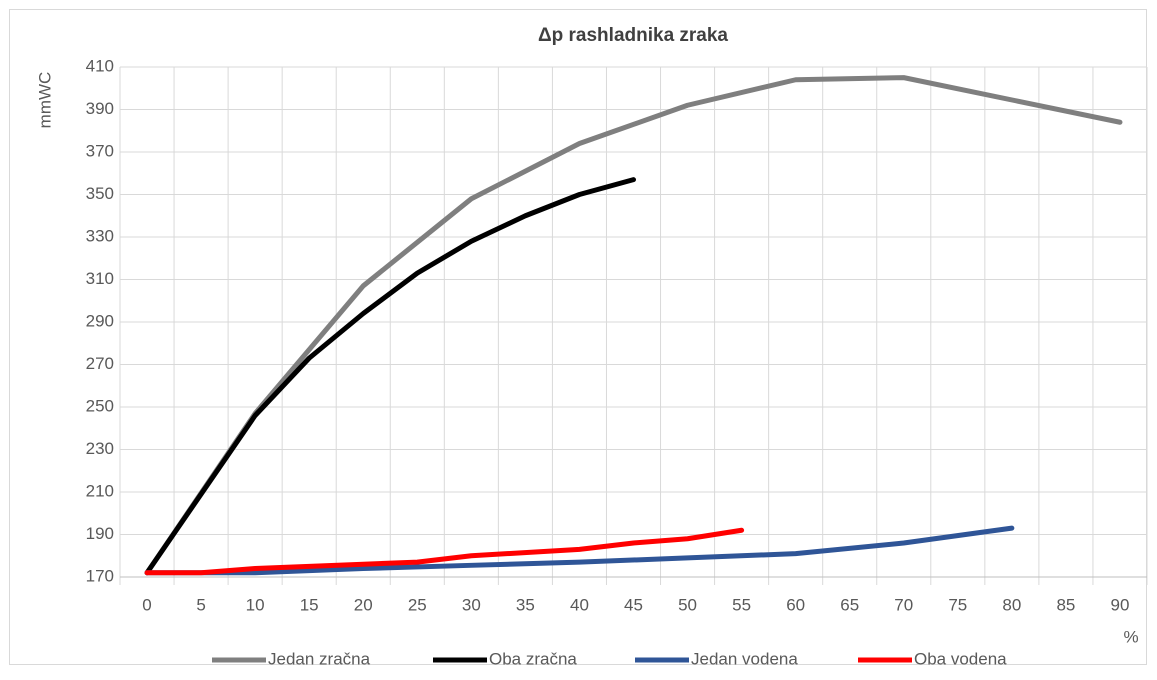 The width and height of the screenshot is (1157, 680). I want to click on x-tick-label: 45, so click(633, 604).